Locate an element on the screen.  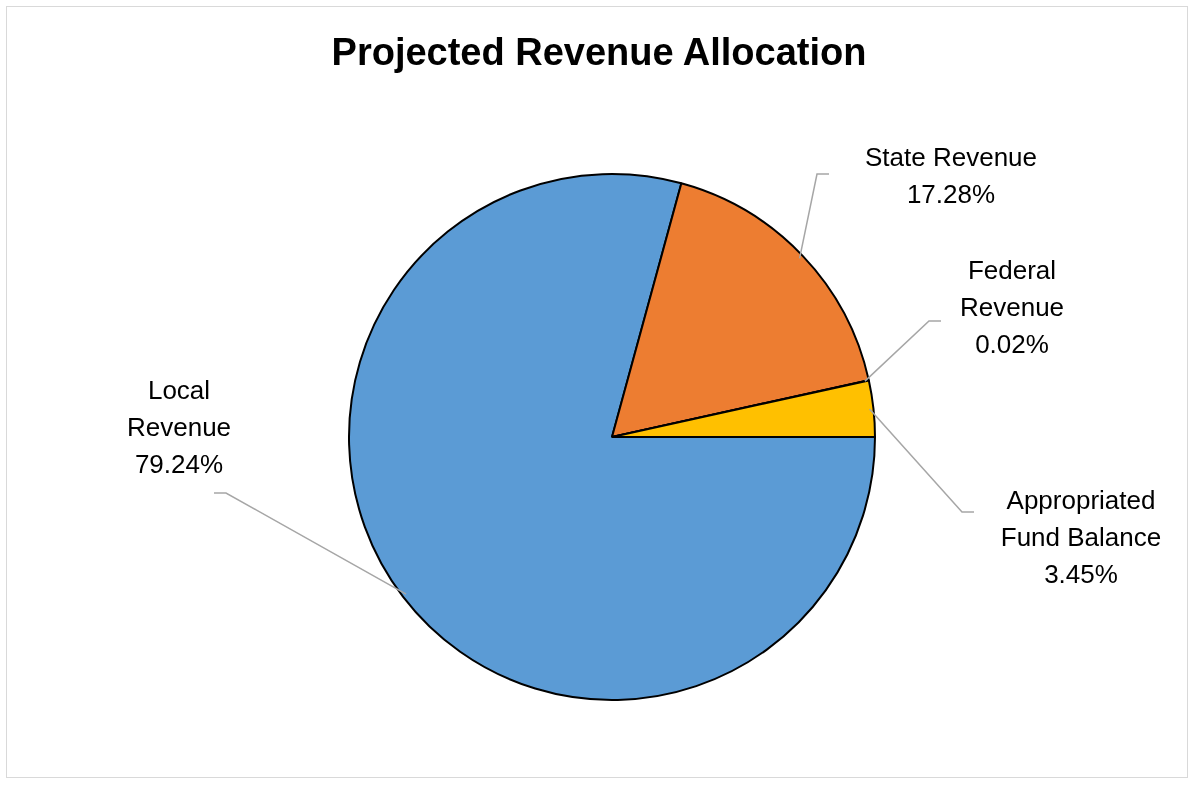
chart-title: Projected Revenue Allocation is located at coordinates (599, 52).